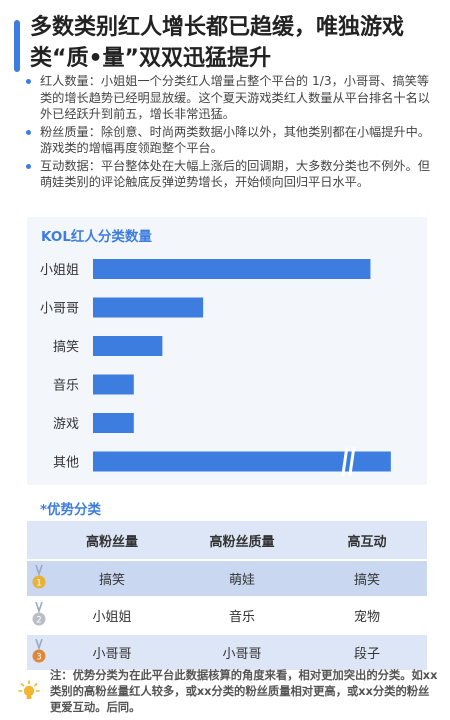 Image resolution: width=450 pixels, height=720 pixels. What do you see at coordinates (227, 615) in the screenshot?
I see `table-row: 2 小姐姐 音乐 宠物` at bounding box center [227, 615].